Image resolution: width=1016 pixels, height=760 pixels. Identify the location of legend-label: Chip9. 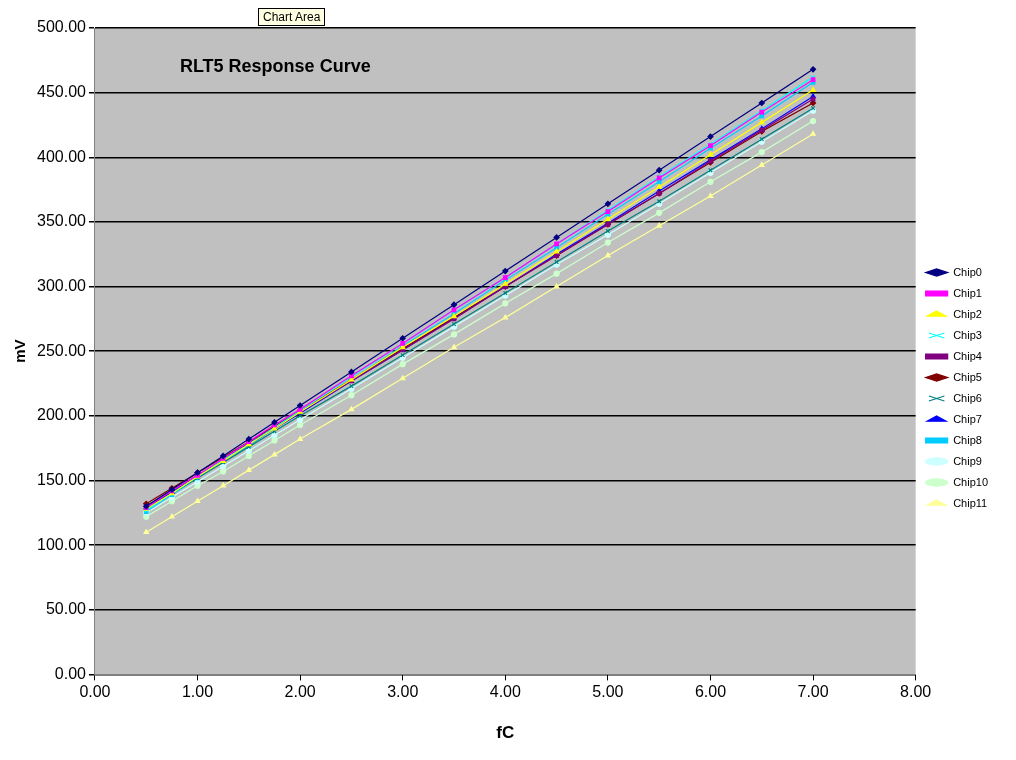
(967, 460).